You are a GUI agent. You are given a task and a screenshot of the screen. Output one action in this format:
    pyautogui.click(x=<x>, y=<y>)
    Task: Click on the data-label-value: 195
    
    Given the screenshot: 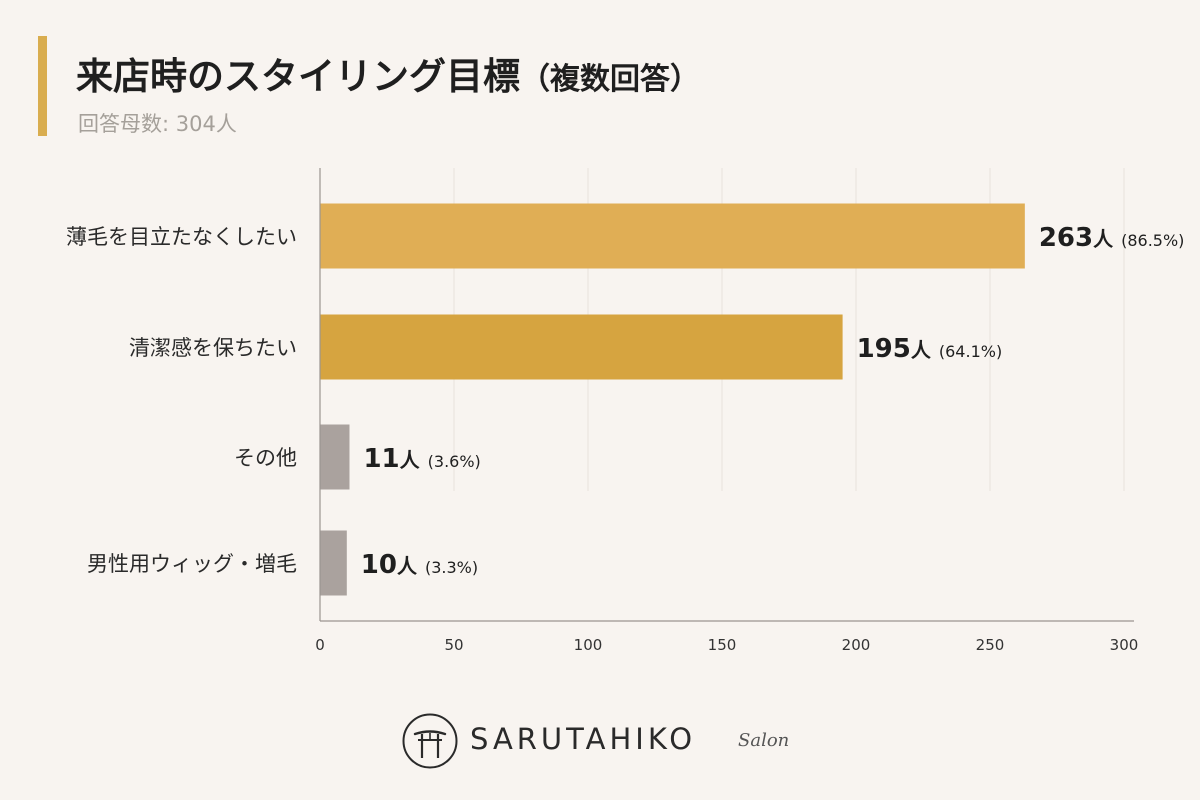 What is the action you would take?
    pyautogui.click(x=884, y=349)
    